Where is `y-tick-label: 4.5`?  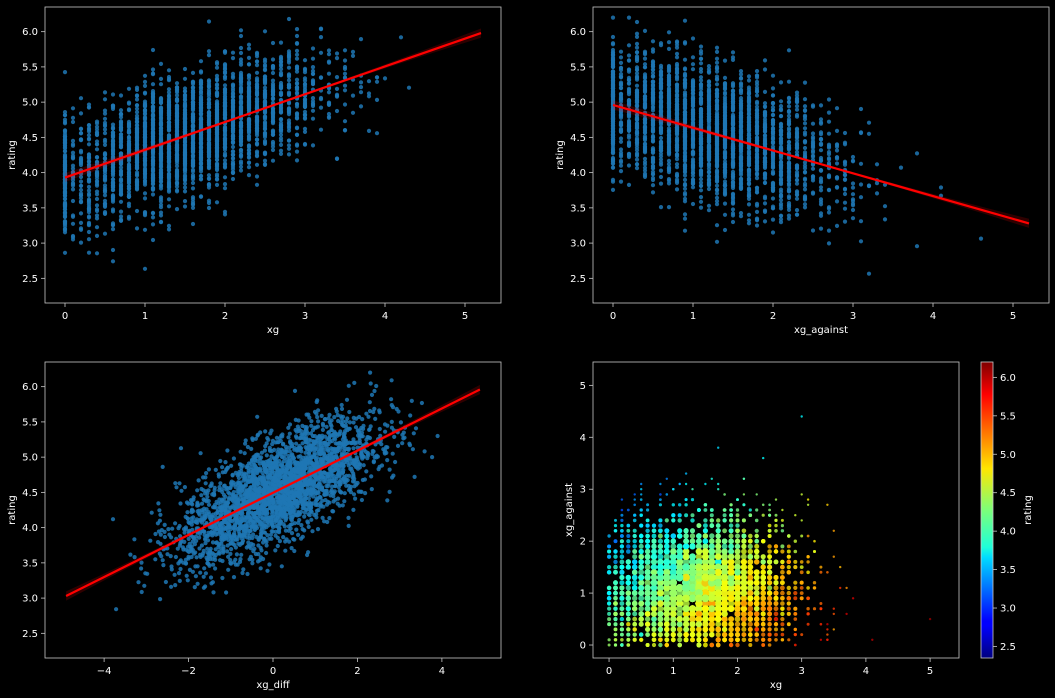
y-tick-label: 4.5 is located at coordinates (30, 138).